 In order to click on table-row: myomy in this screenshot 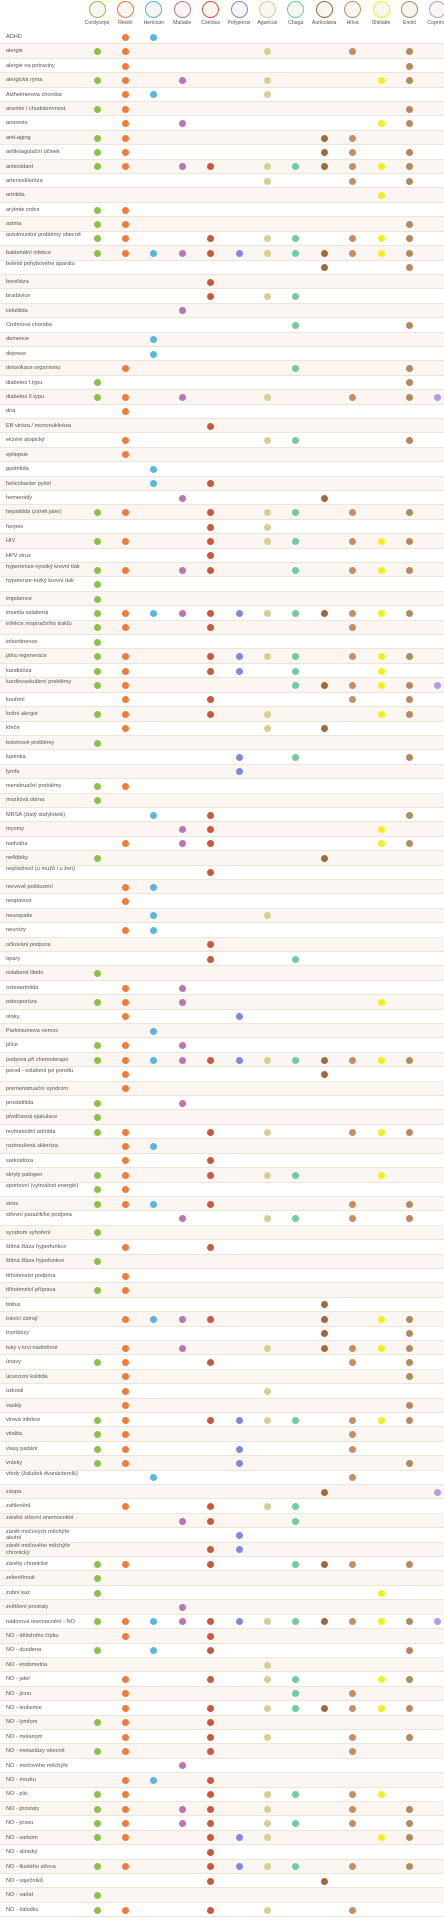, I will do `click(222, 829)`.